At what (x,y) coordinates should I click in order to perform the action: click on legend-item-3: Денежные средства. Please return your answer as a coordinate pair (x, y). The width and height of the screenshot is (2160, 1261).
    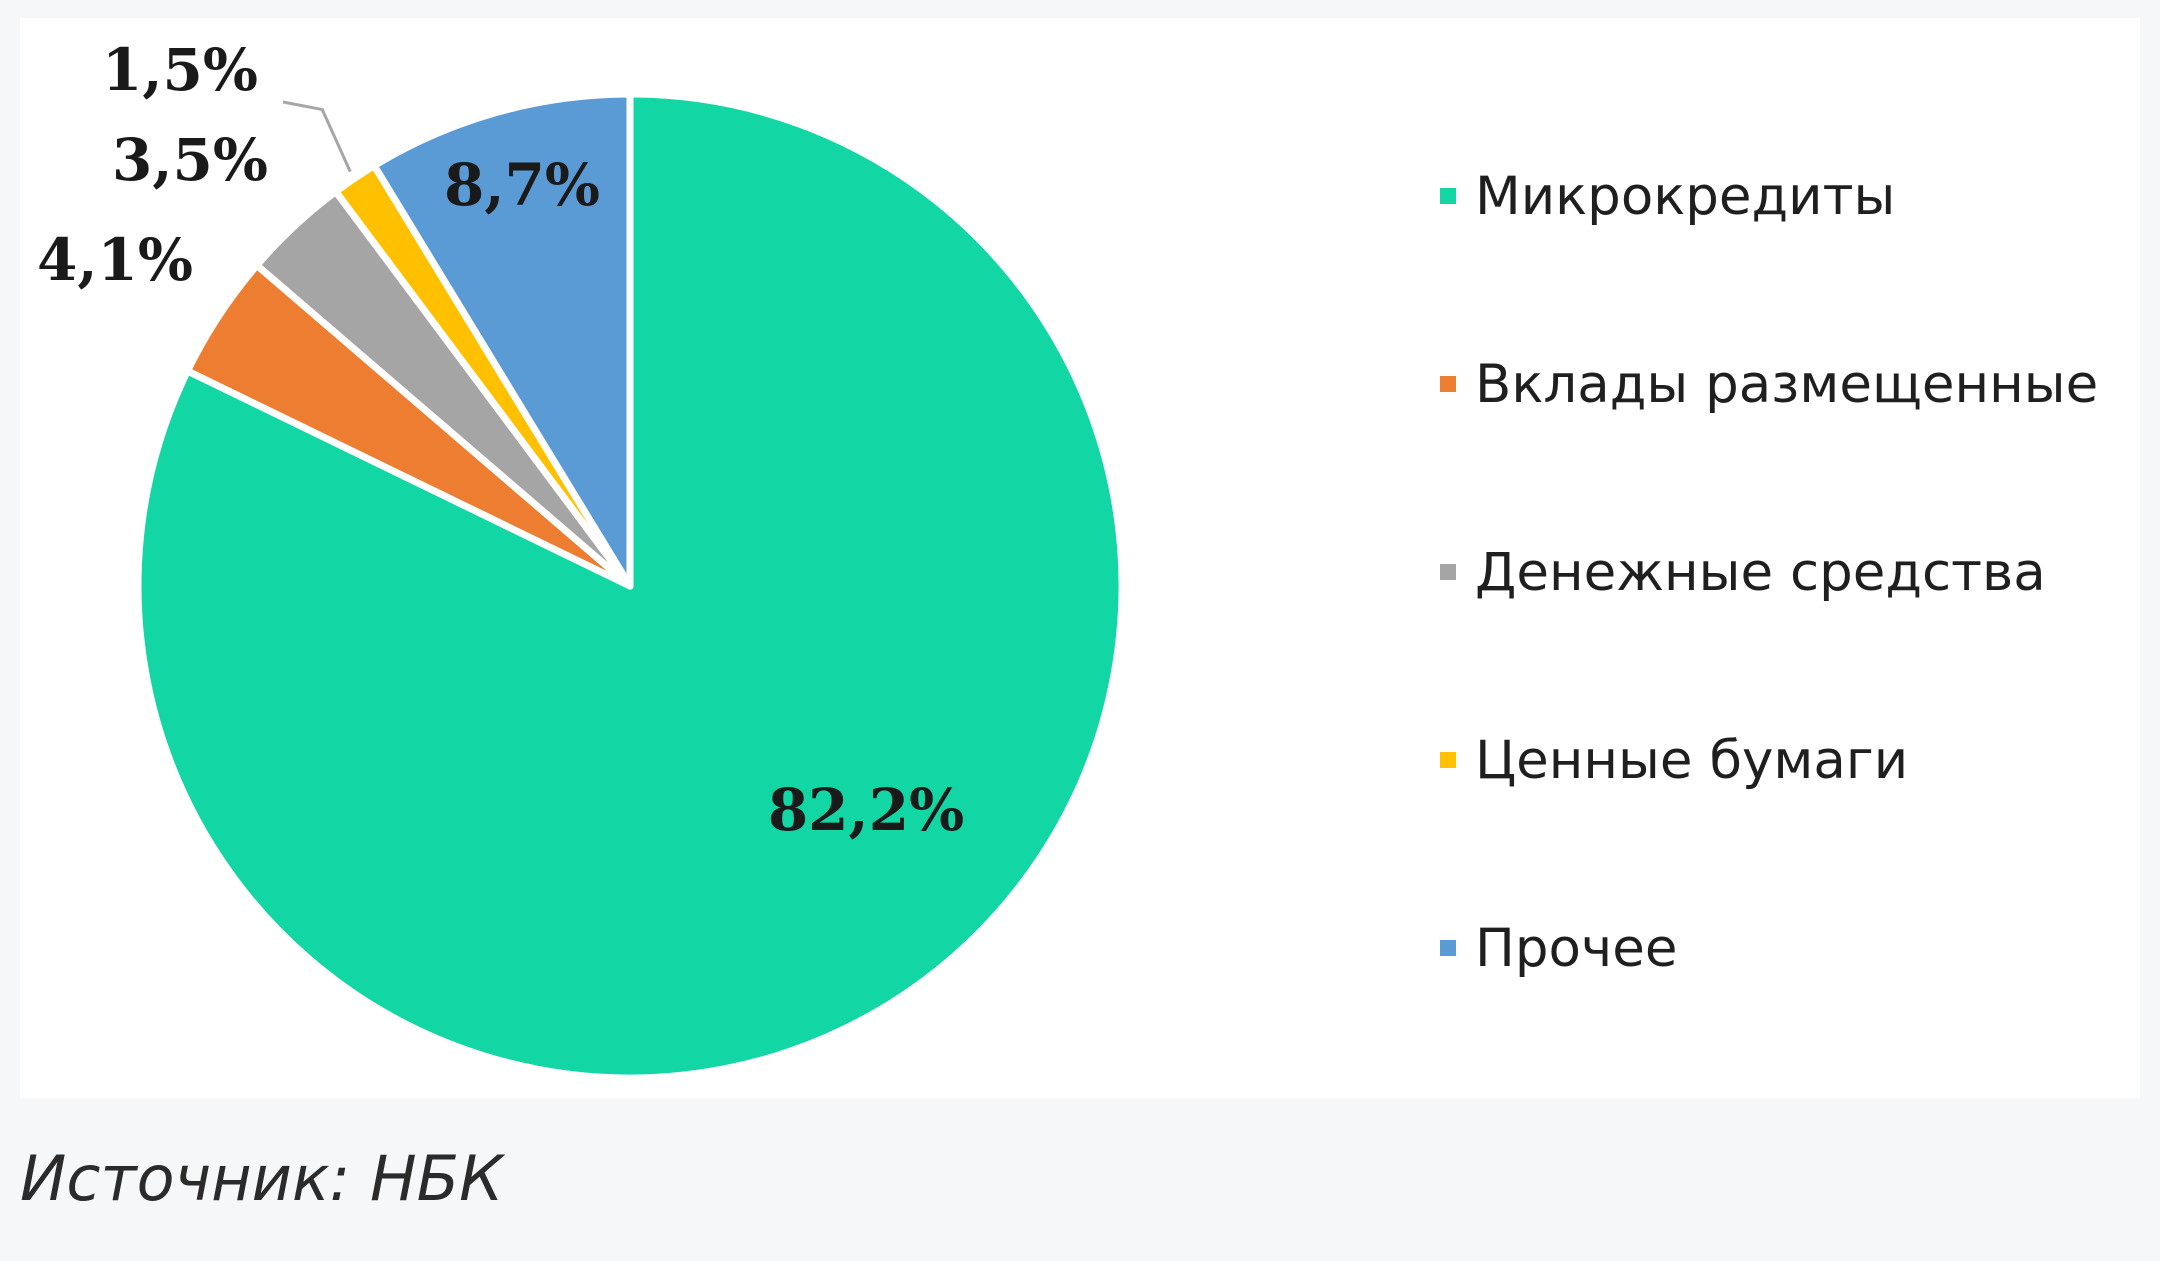
    Looking at the image, I should click on (1743, 572).